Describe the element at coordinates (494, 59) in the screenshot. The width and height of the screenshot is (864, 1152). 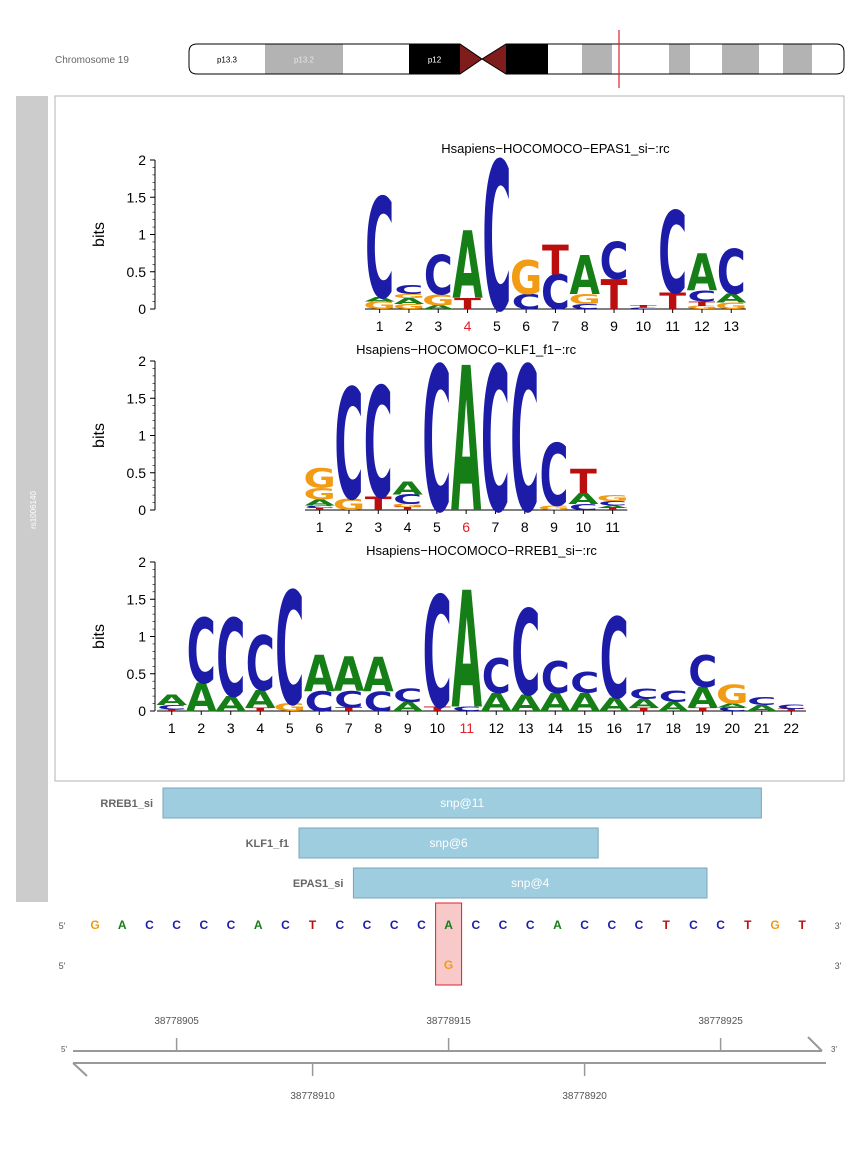
I see `centromere-q` at that location.